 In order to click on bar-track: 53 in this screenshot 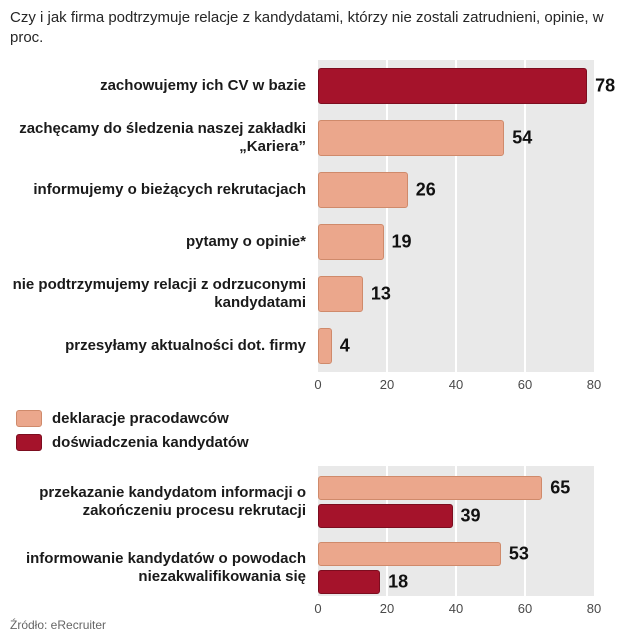, I will do `click(456, 554)`.